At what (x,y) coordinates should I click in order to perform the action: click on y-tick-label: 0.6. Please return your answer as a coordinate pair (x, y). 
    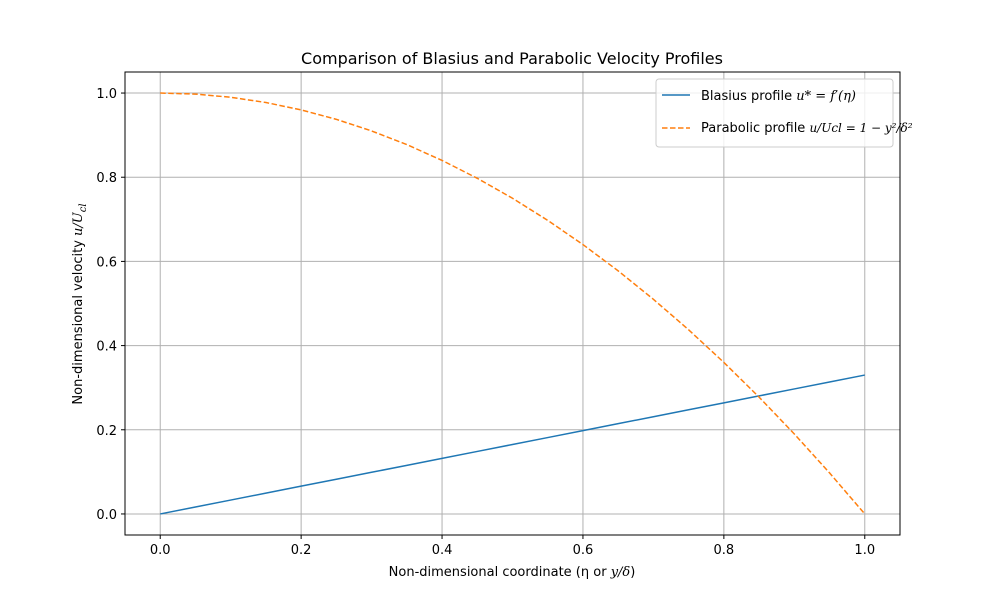
    Looking at the image, I should click on (106, 262).